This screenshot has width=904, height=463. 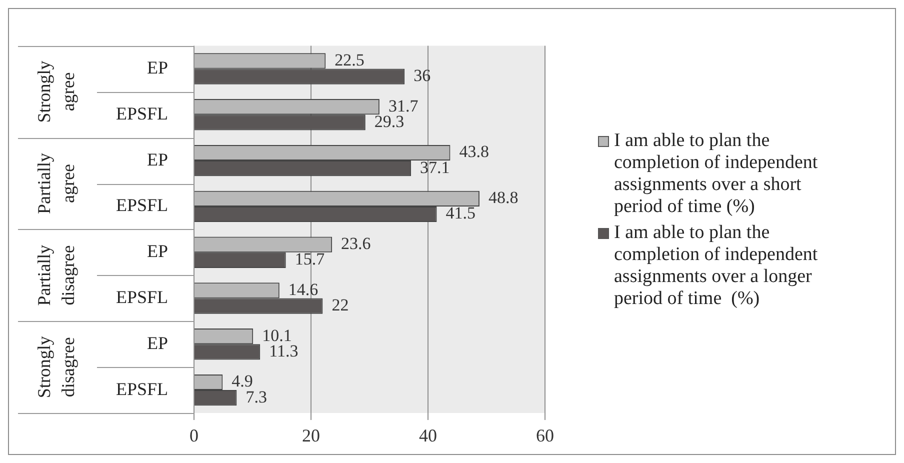 What do you see at coordinates (461, 213) in the screenshot?
I see `data-label: 41.5` at bounding box center [461, 213].